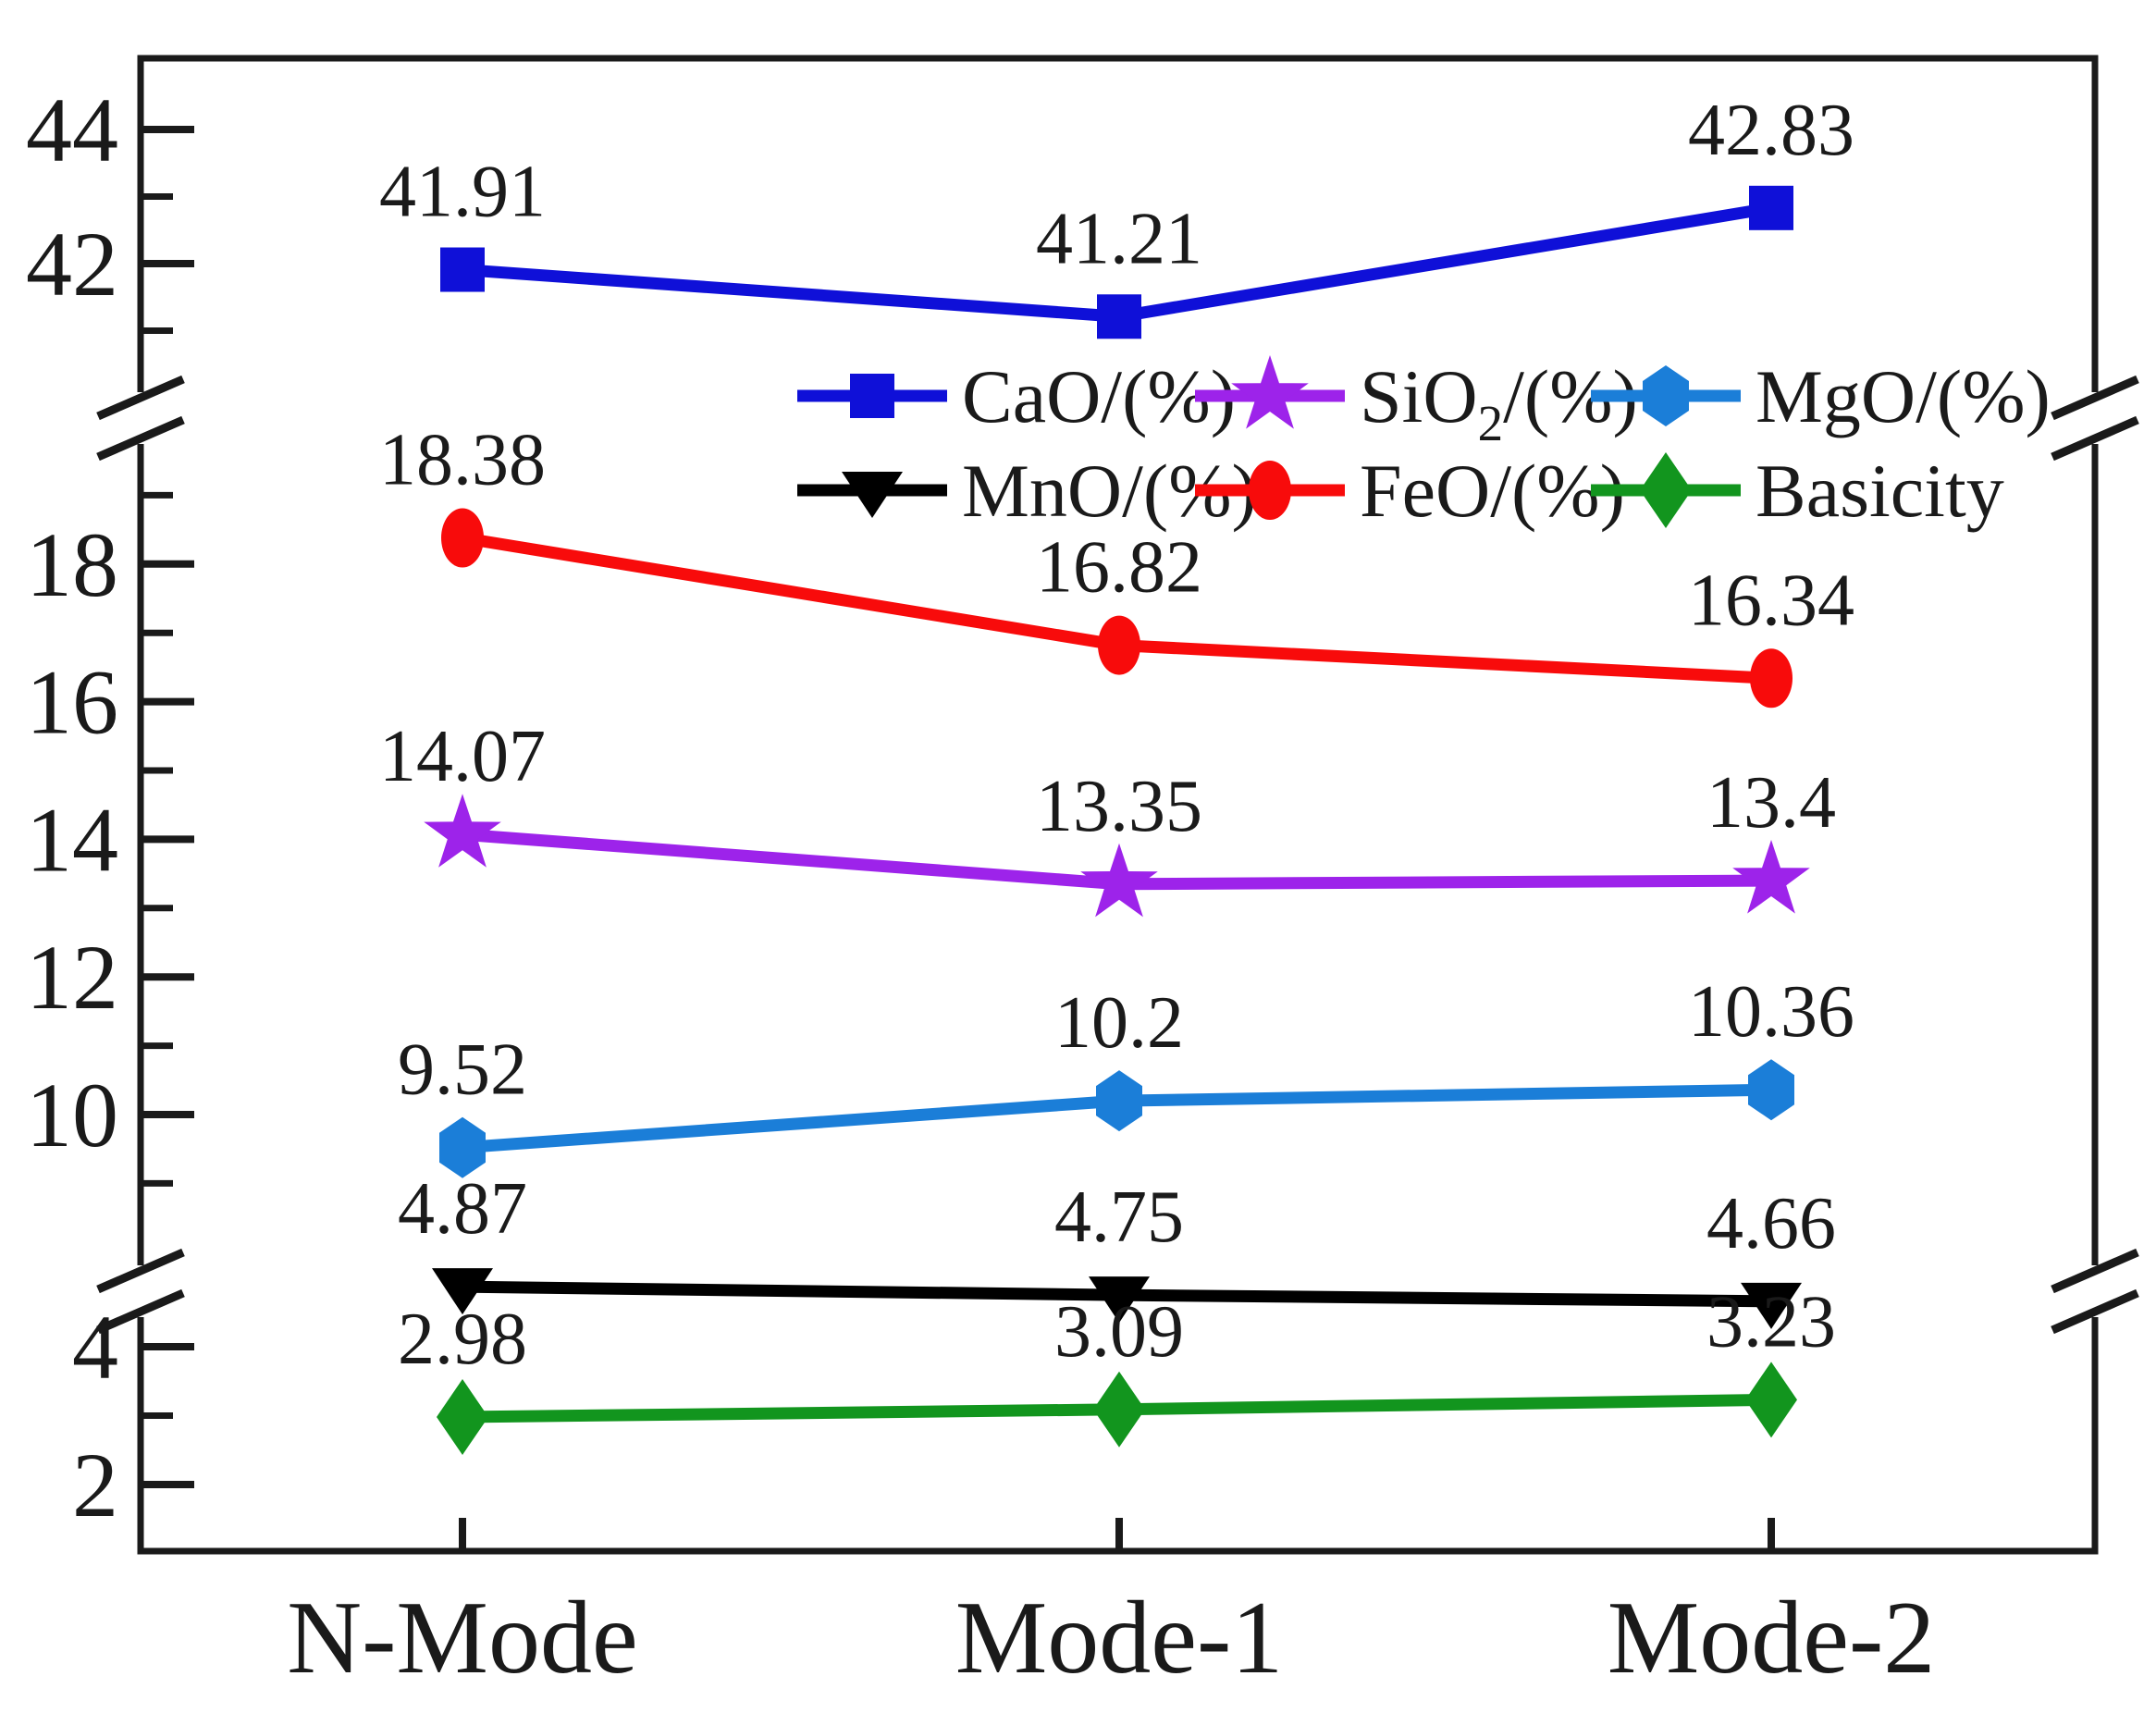  I want to click on legend-item-sio2-: SiO2/(%), so click(1417, 402).